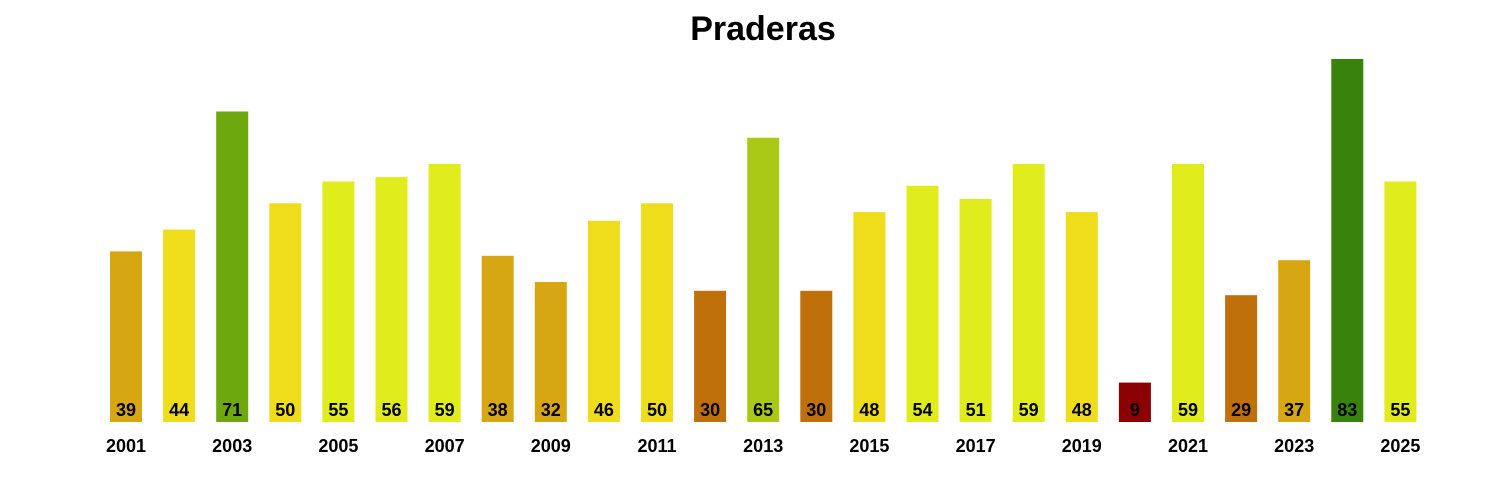 The height and width of the screenshot is (500, 1500). Describe the element at coordinates (1400, 301) in the screenshot. I see `bar-2025` at that location.